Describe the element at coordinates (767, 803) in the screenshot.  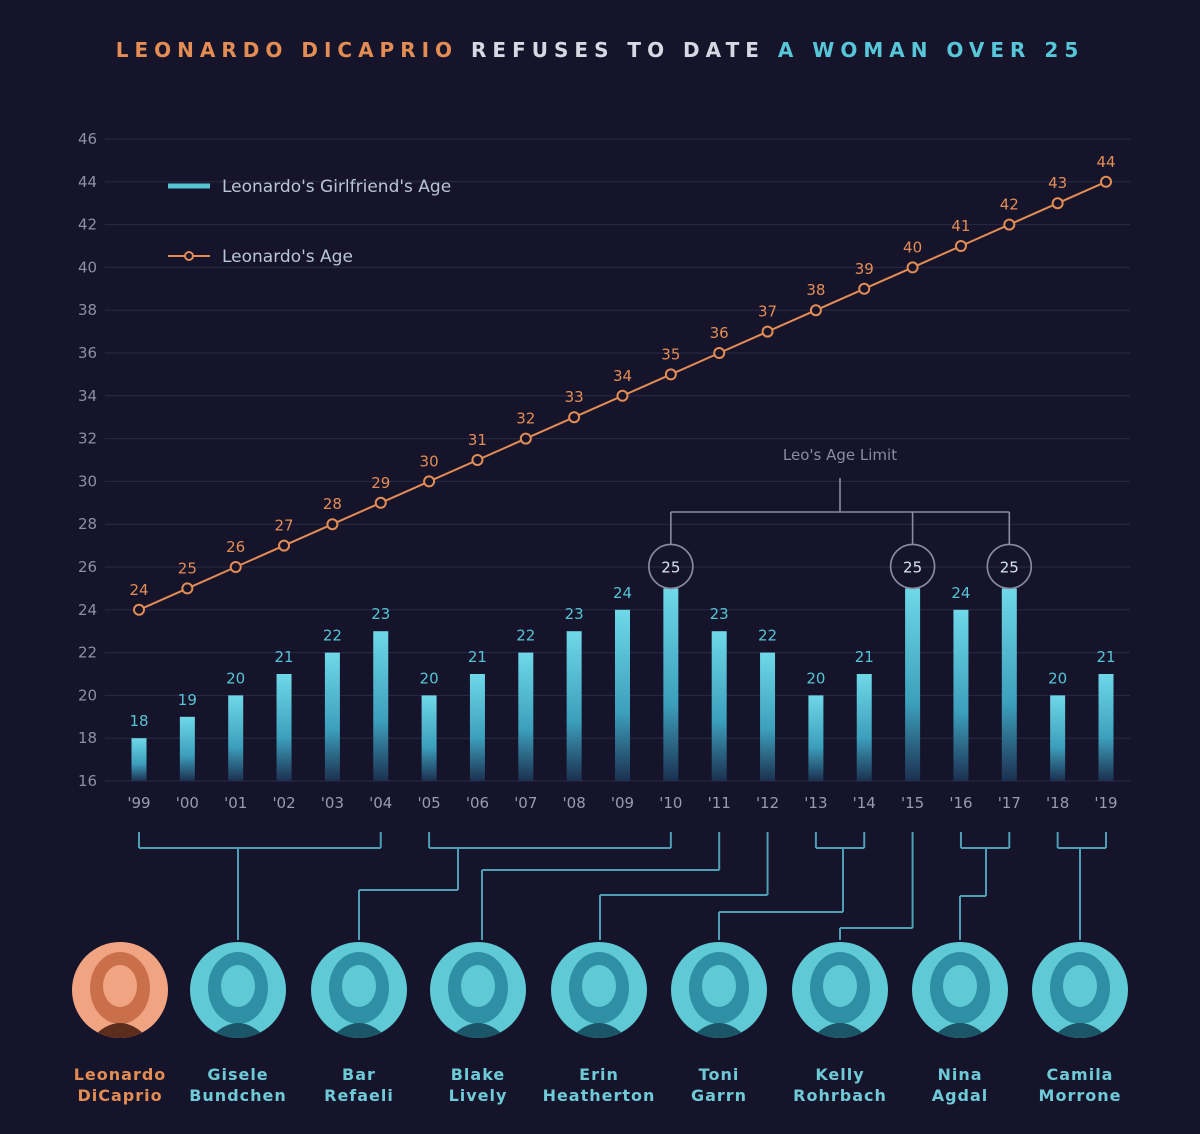
I see `x-tick-label: '12` at that location.